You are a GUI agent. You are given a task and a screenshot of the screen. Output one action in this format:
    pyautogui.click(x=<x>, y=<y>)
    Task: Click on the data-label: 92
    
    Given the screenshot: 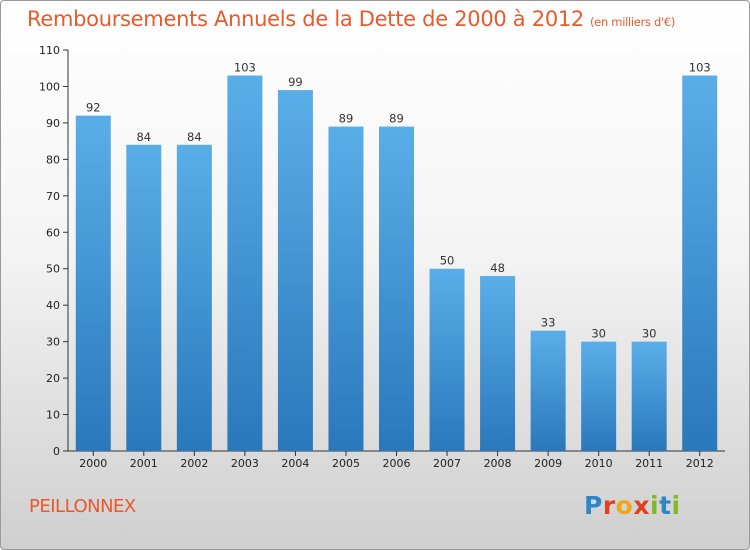 What is the action you would take?
    pyautogui.click(x=93, y=108)
    